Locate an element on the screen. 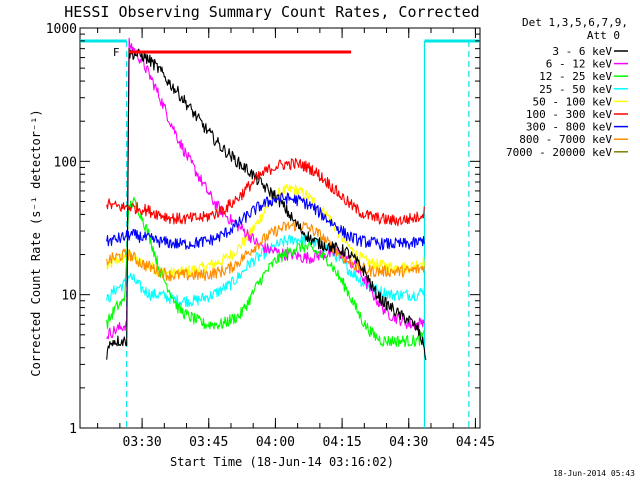 The height and width of the screenshot is (480, 640). x-axis-label: Start Time (18-Jun-14 03:16:02) is located at coordinates (282, 462).